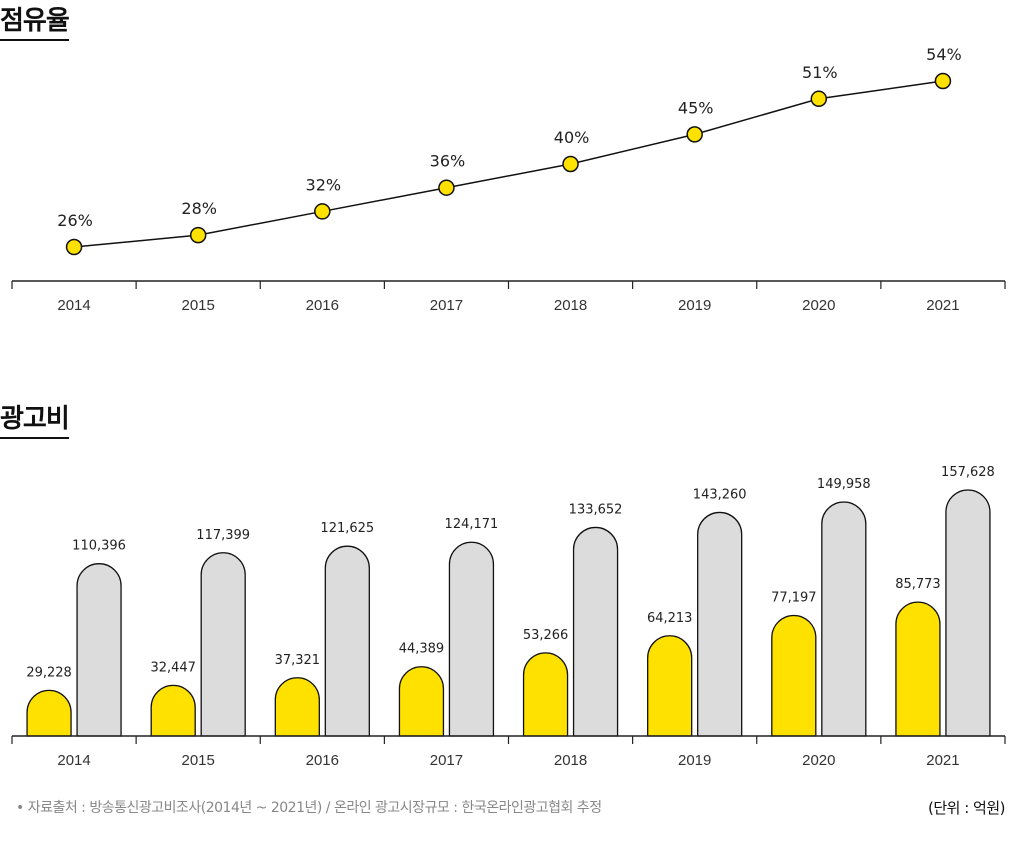  I want to click on bar-series-2-value-label: 117,399, so click(223, 535).